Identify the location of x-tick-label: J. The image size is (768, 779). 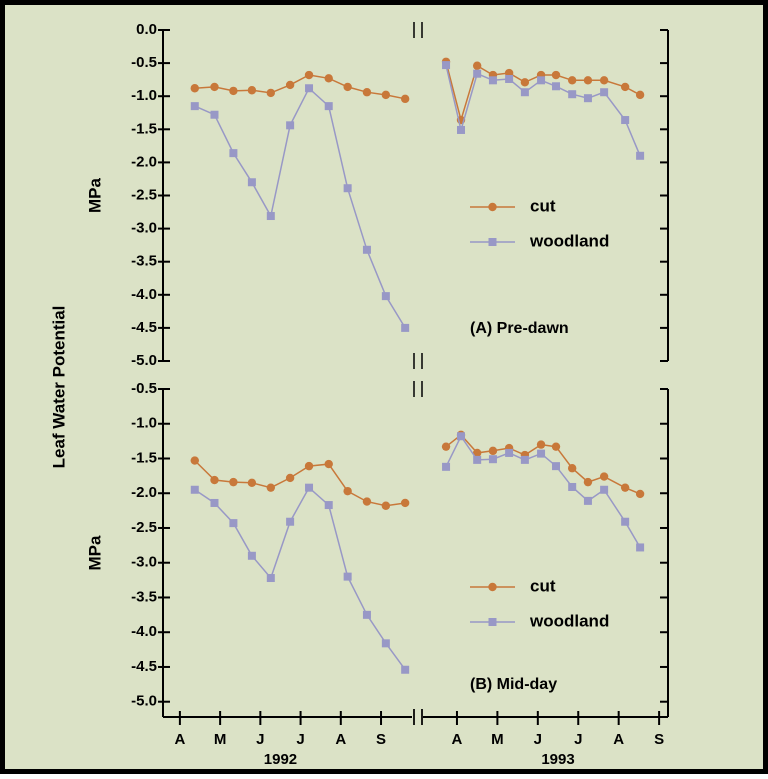
(300, 739).